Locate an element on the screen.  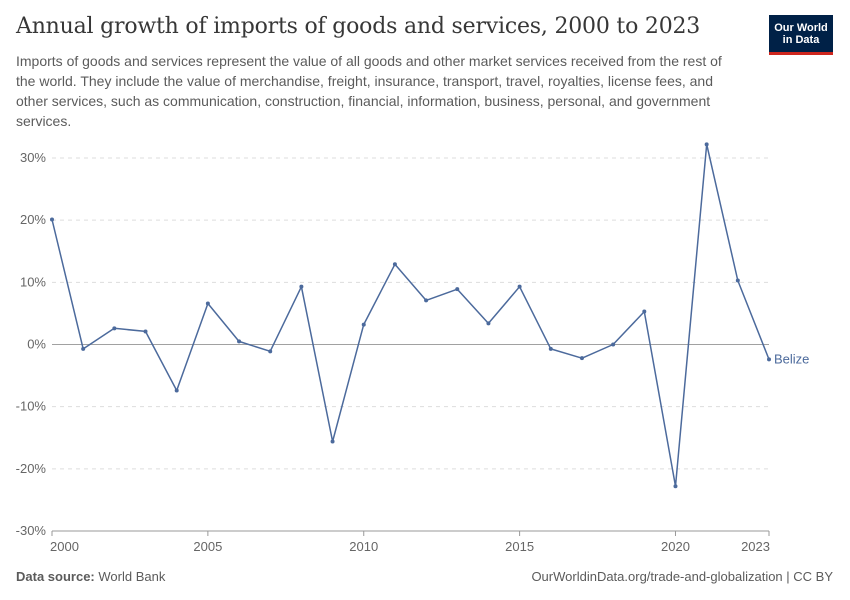
owid-logo: Our World in Data is located at coordinates (801, 35).